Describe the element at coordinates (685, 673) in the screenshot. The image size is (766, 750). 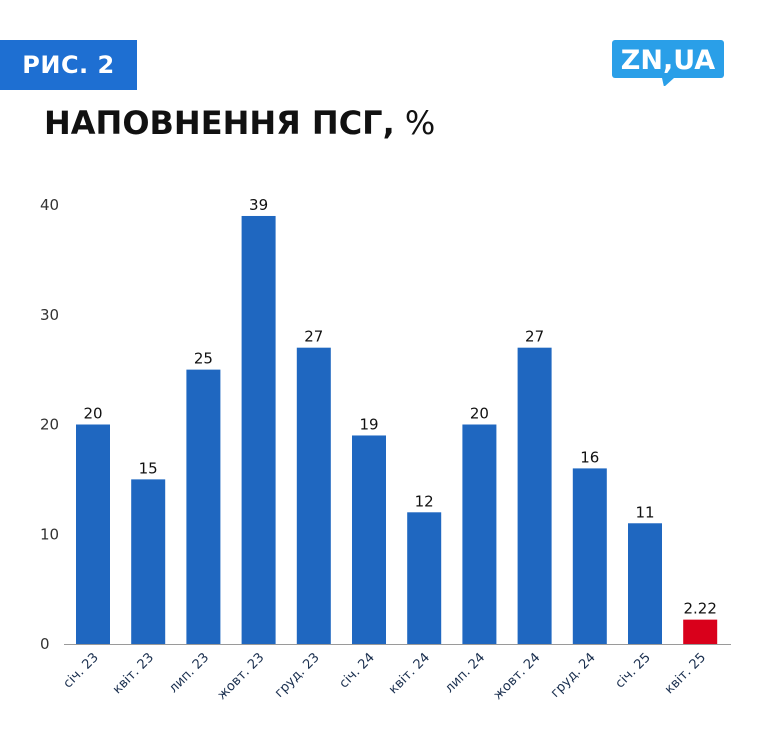
I see `x-tick-label: квіт. 25` at that location.